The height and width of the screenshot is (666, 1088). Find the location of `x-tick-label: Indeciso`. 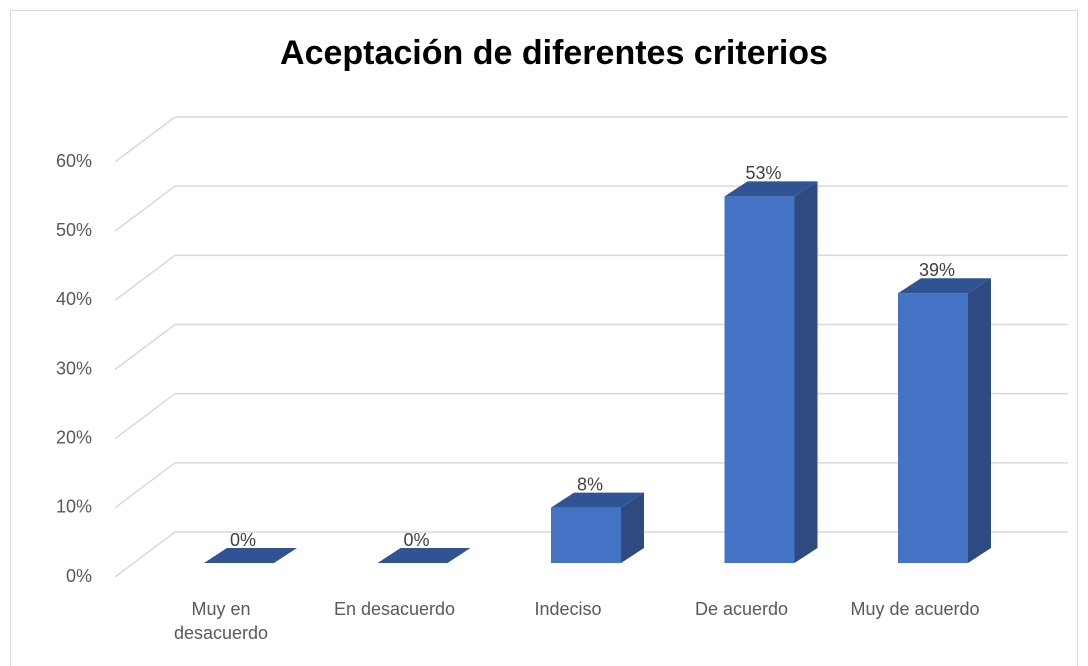

x-tick-label: Indeciso is located at coordinates (568, 609).